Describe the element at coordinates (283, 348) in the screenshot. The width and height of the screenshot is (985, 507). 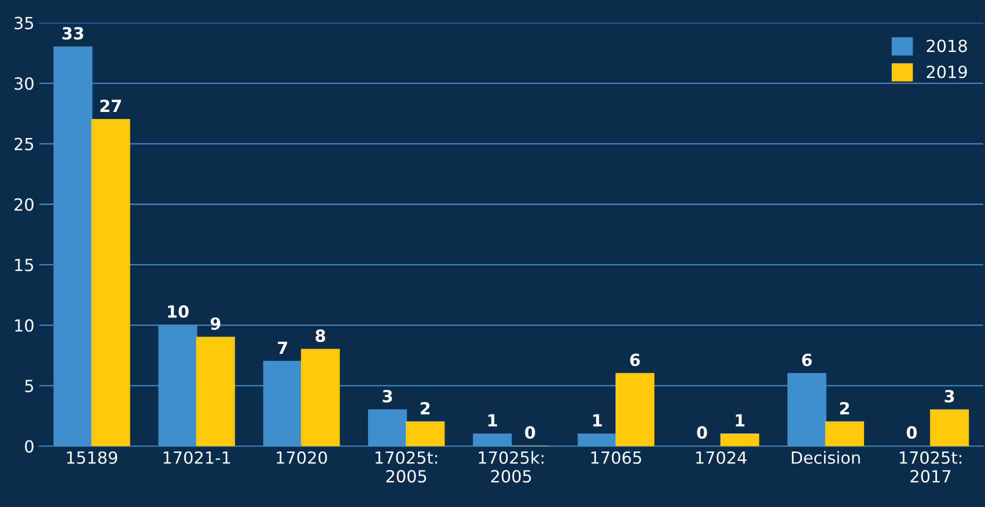
I see `data-label: 7` at that location.